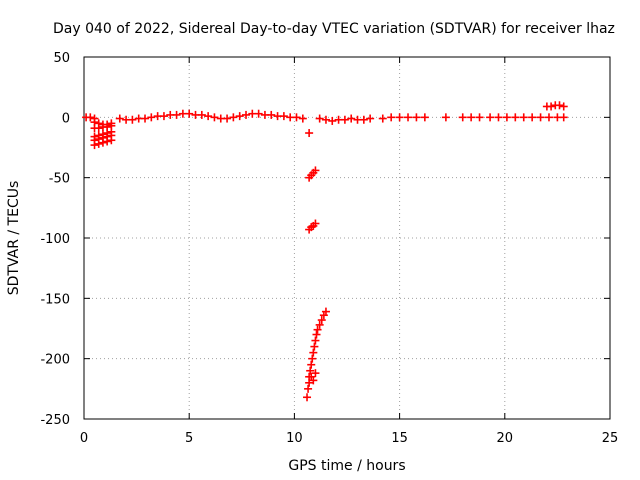 The image size is (640, 480). Describe the element at coordinates (59, 179) in the screenshot. I see `y-tick-label: -50` at that location.